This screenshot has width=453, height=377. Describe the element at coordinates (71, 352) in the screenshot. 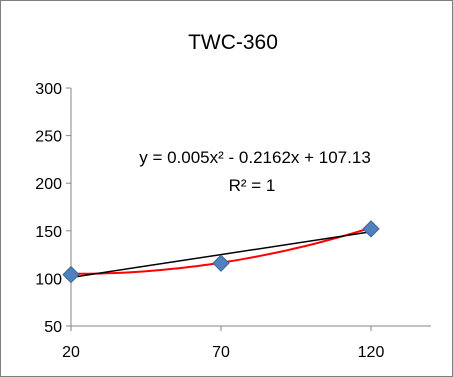

I see `x-tick-label: 20` at that location.